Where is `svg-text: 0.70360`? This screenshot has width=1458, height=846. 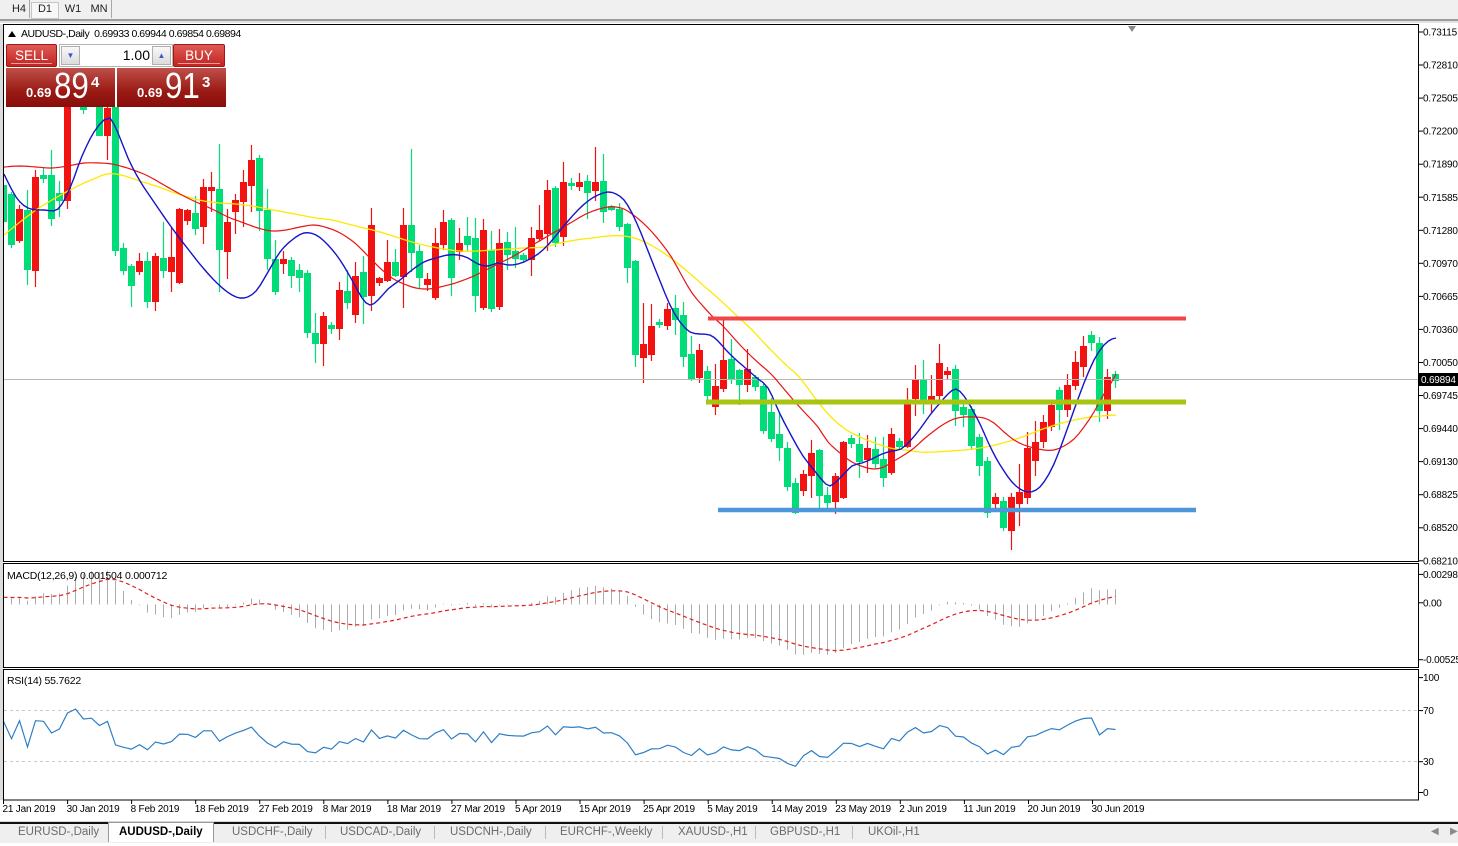
svg-text: 0.70360 is located at coordinates (1440, 330).